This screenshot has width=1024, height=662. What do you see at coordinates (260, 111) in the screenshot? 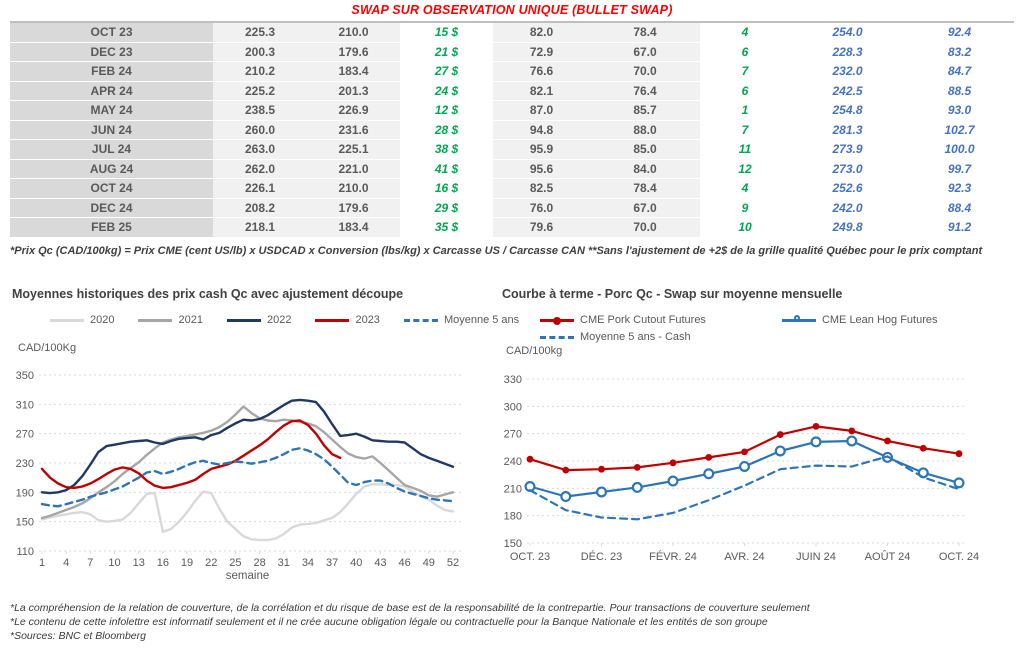
I see `table-cell: 238.5` at bounding box center [260, 111].